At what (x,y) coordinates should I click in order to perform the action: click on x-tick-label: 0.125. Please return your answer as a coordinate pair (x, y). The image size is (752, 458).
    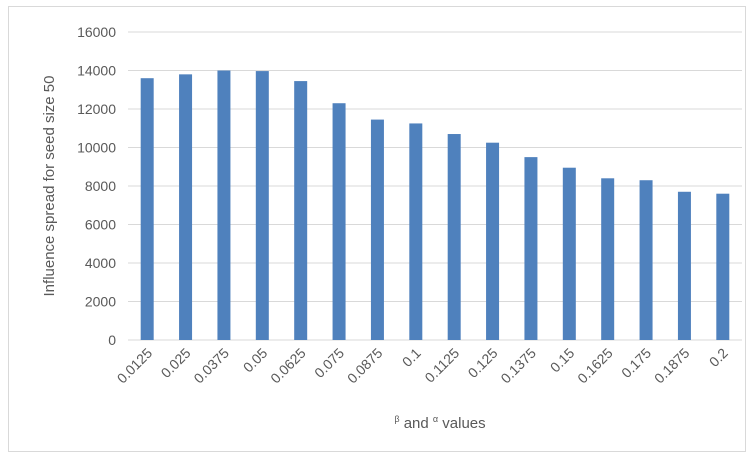
    Looking at the image, I should click on (483, 363).